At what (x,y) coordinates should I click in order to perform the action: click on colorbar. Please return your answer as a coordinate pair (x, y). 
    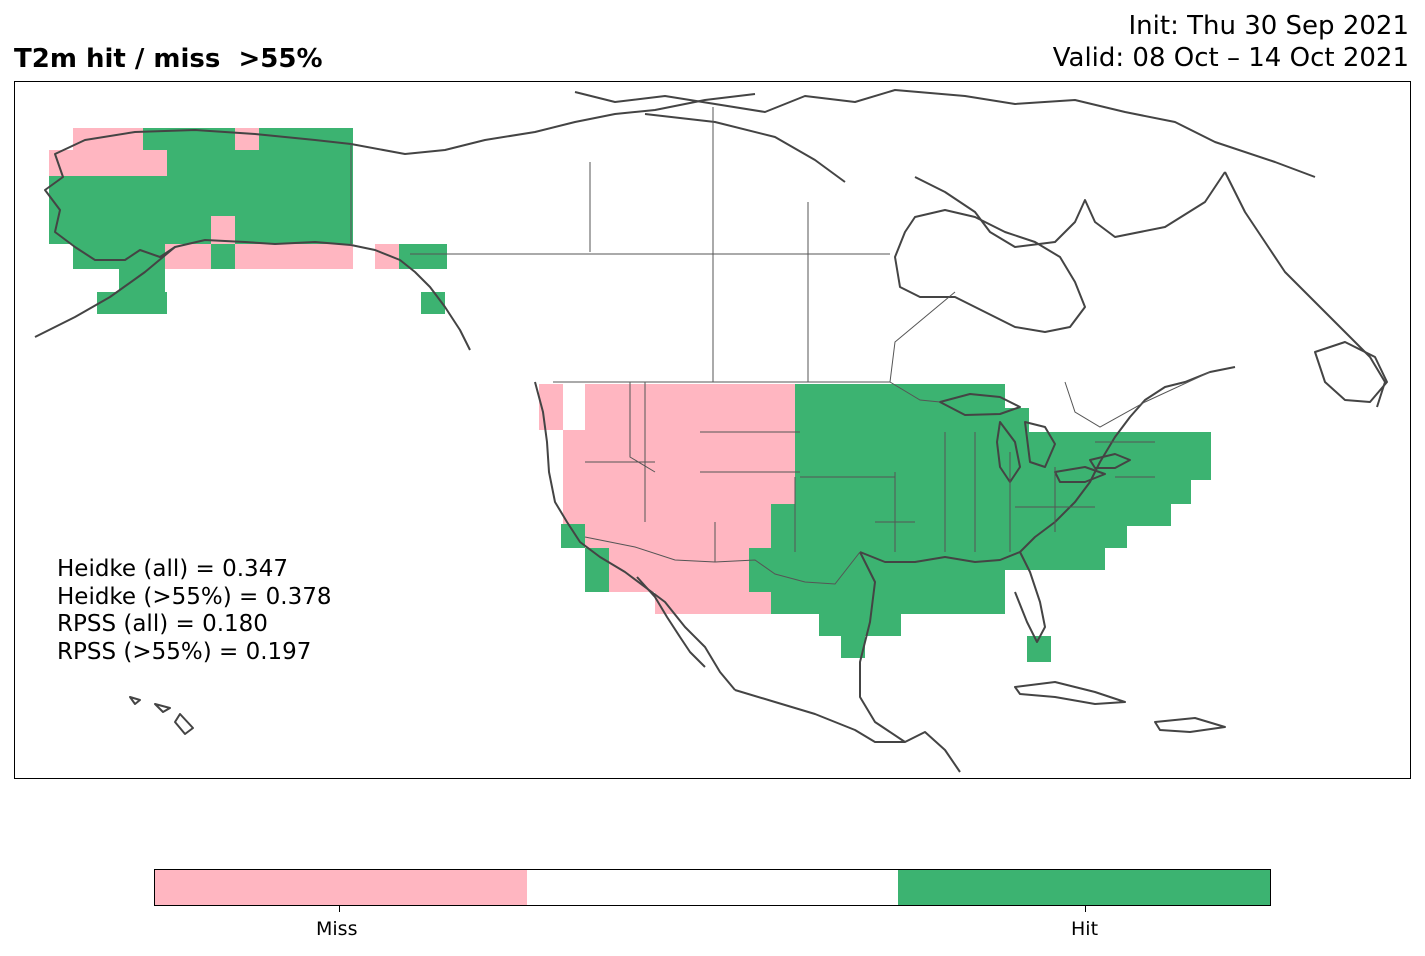
    Looking at the image, I should click on (712, 887).